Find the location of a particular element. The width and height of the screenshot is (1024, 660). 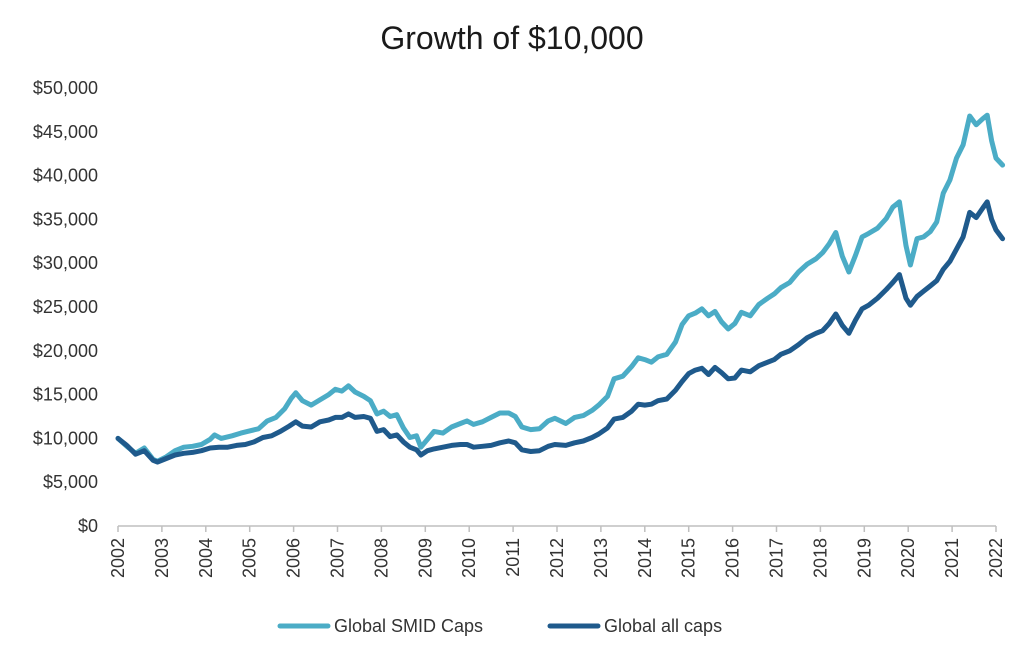

x-tick-label: 2003 is located at coordinates (162, 558).